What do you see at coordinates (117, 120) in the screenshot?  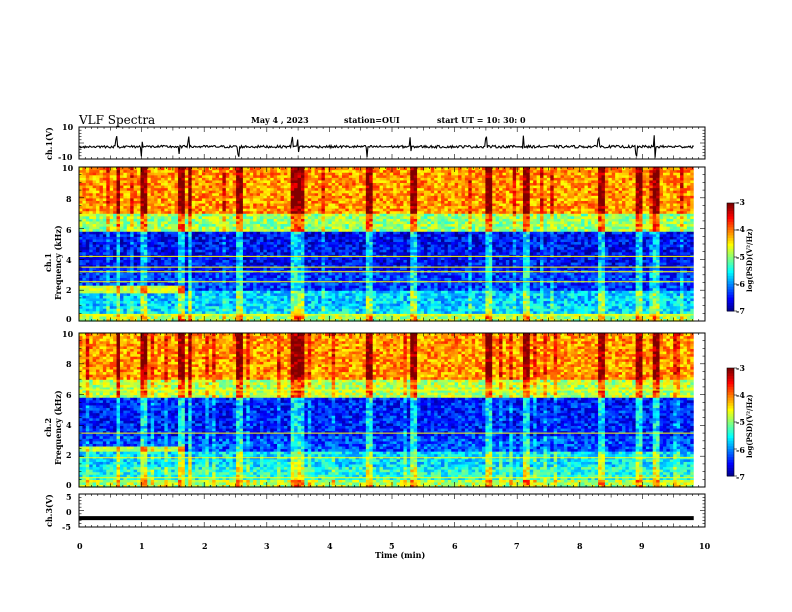 I see `chart-title: VLF Spectra` at bounding box center [117, 120].